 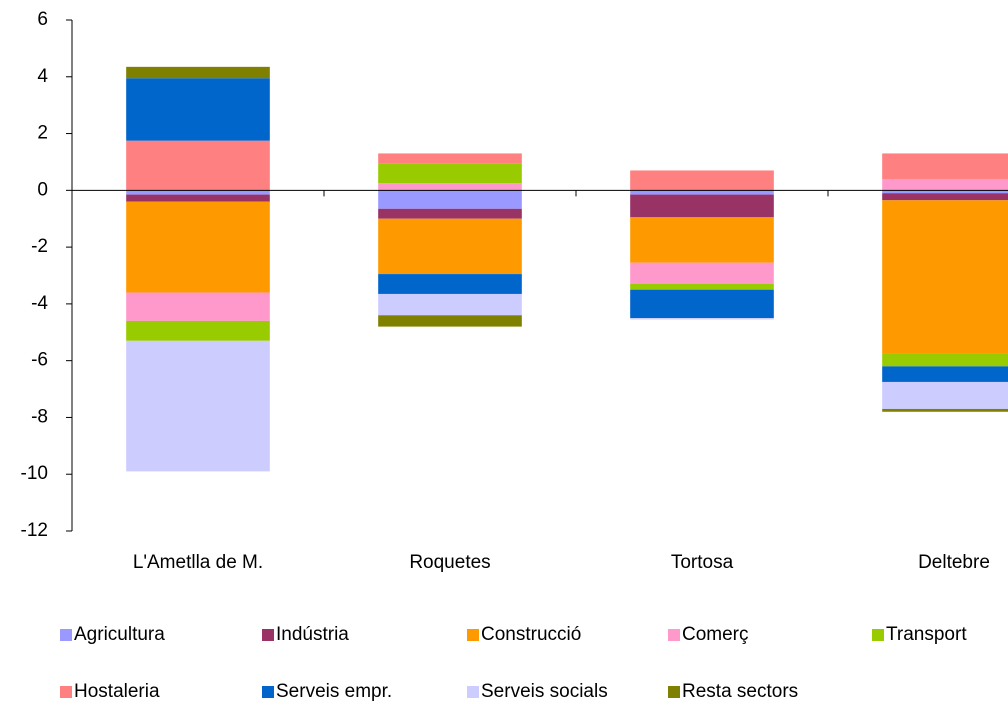 I want to click on y-tick-label: -10, so click(x=34, y=473).